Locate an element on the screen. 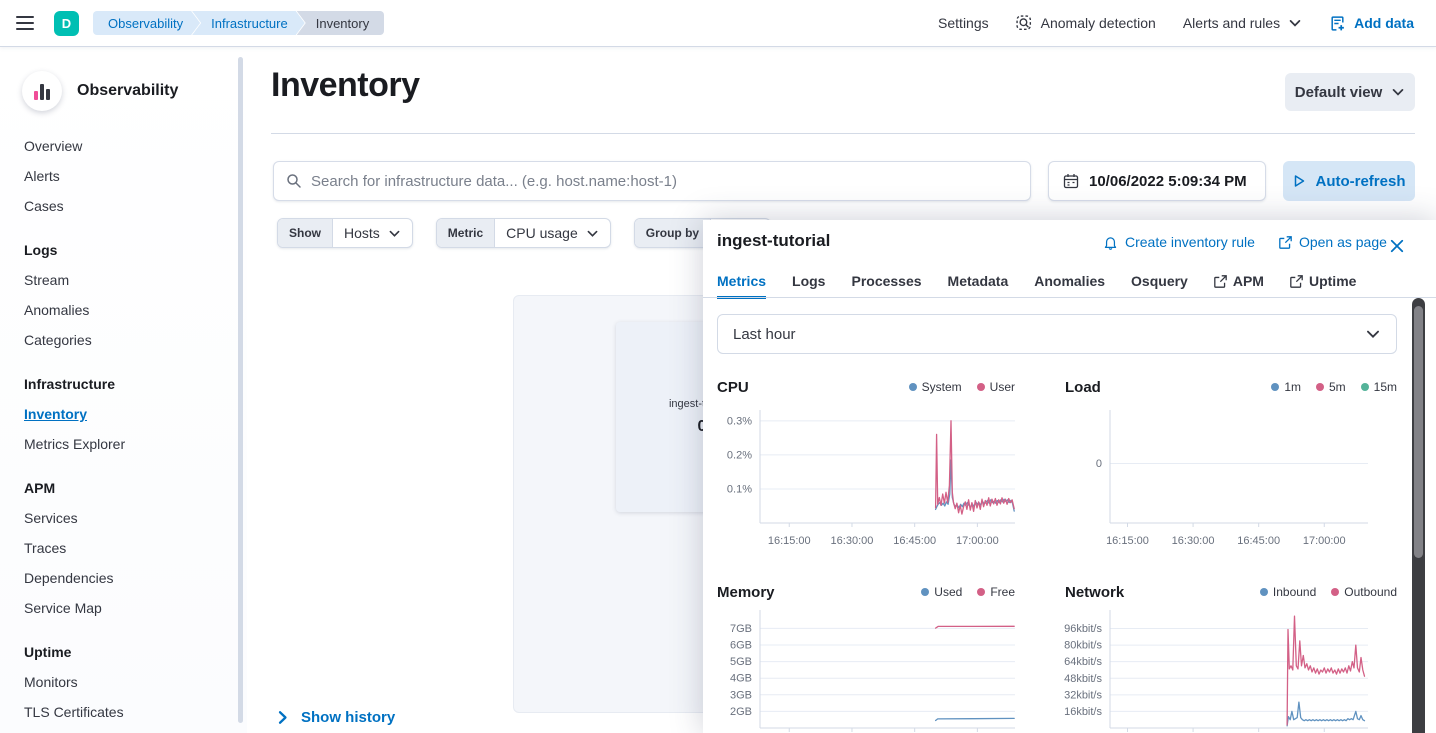  anomaly-detection-link: Anomaly detection is located at coordinates (1086, 23).